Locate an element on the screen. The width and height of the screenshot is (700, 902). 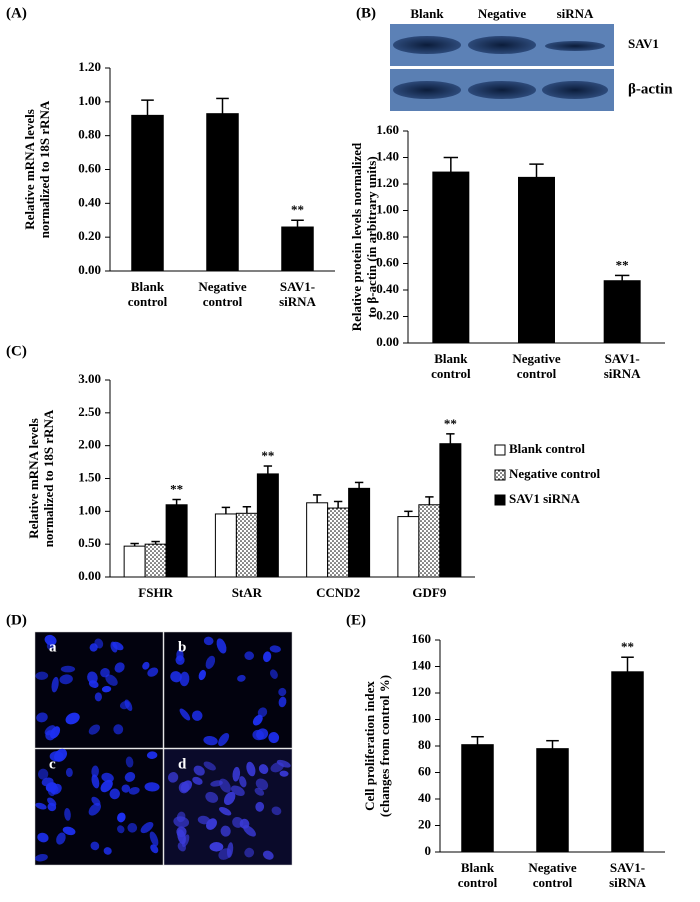
legend-label: SAV1 siRNA is located at coordinates (545, 498).